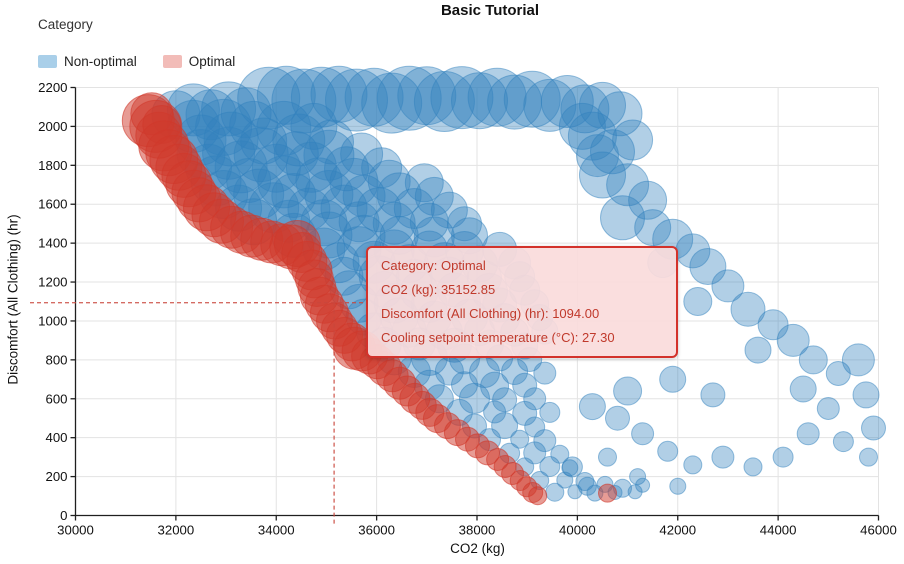 The width and height of the screenshot is (904, 564). What do you see at coordinates (52, 126) in the screenshot?
I see `y-tick-label: 2000` at bounding box center [52, 126].